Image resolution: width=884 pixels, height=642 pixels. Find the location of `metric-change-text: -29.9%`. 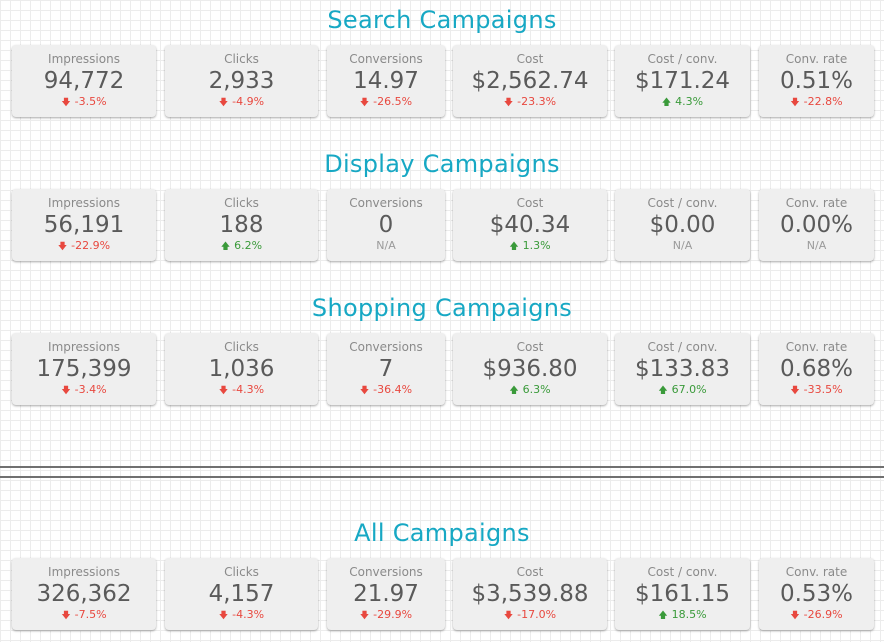

metric-change-text: -29.9% is located at coordinates (393, 614).